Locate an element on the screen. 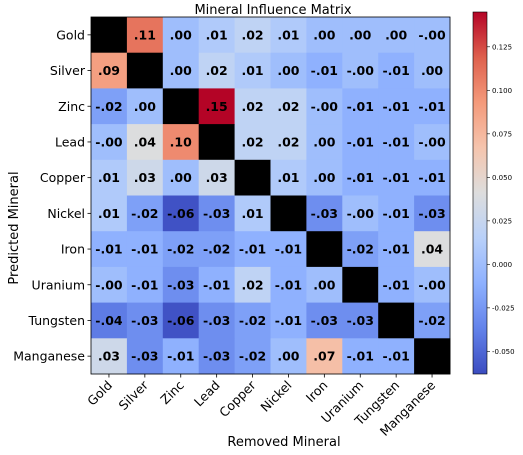  cell-value-label: .09 is located at coordinates (109, 70).